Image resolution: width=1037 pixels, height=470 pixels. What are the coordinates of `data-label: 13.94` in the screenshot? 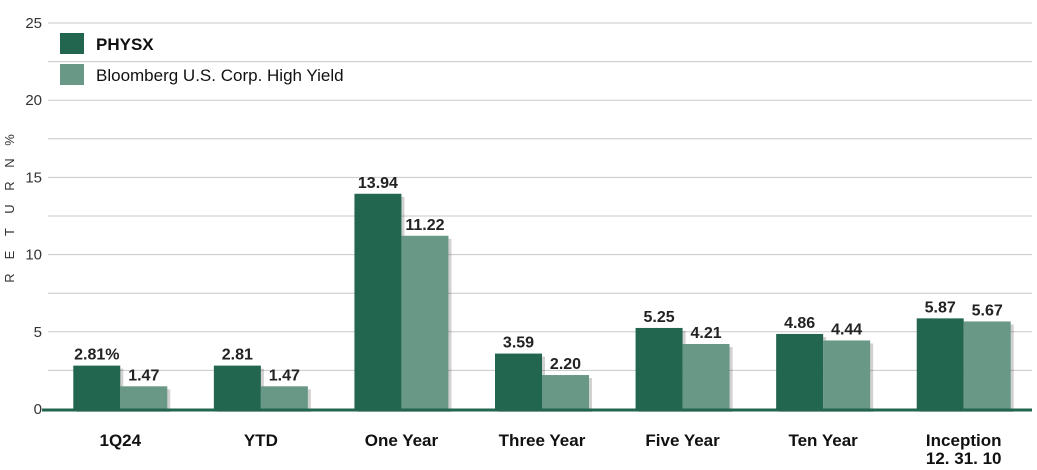 It's located at (378, 183).